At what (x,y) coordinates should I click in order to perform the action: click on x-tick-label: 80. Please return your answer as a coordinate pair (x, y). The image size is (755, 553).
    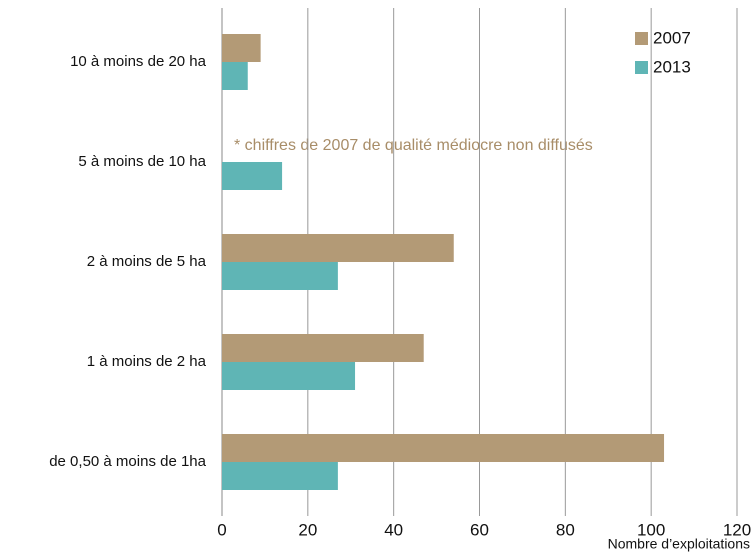
    Looking at the image, I should click on (565, 529).